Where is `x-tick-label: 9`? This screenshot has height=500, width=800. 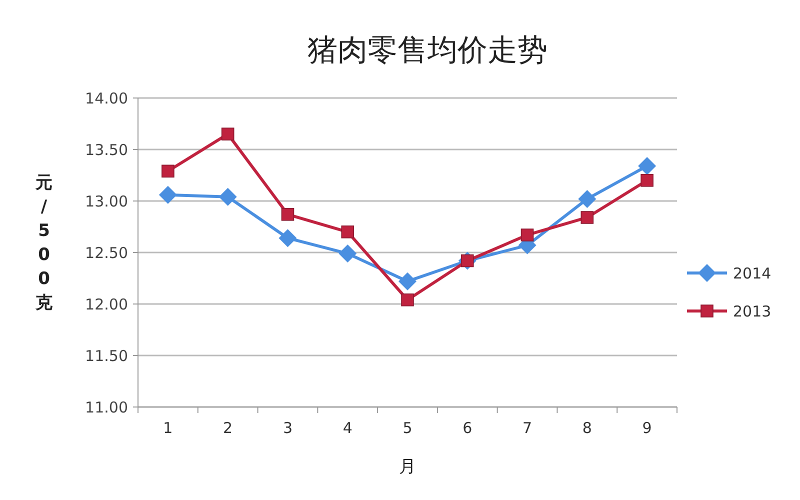 x-tick-label: 9 is located at coordinates (647, 428).